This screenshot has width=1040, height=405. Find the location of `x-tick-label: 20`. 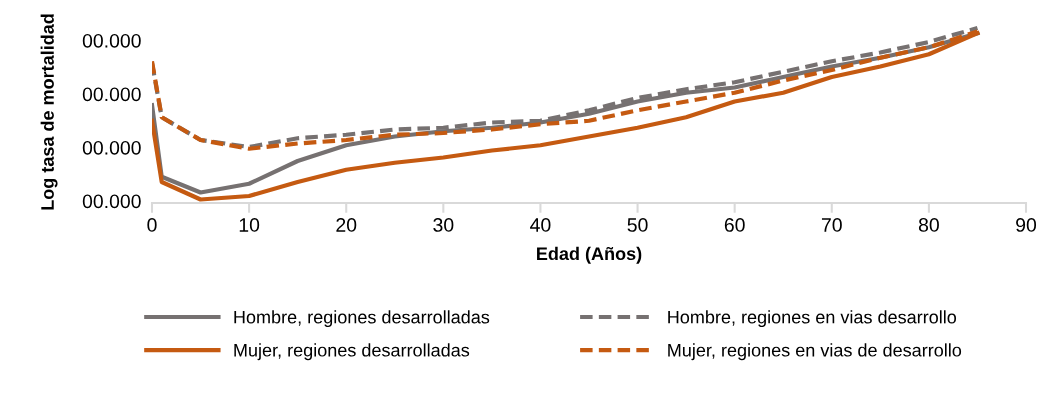

x-tick-label: 20 is located at coordinates (346, 225).